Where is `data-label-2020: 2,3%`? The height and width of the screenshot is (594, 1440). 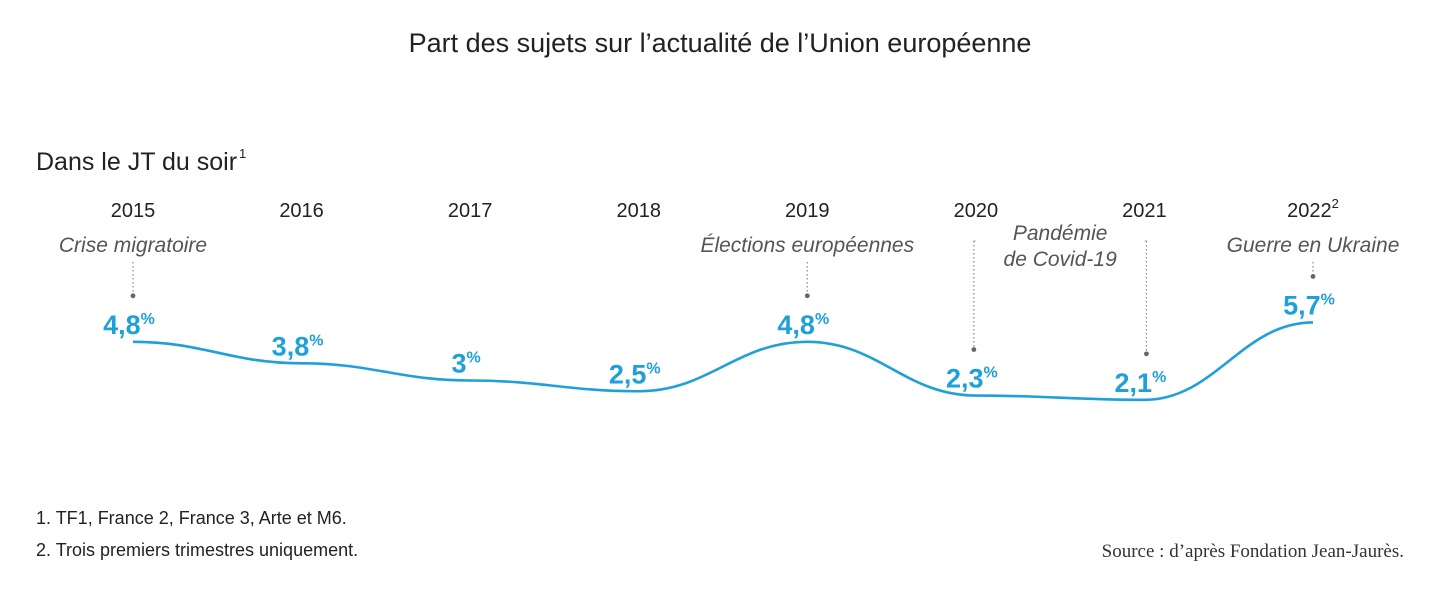
data-label-2020: 2,3% is located at coordinates (972, 379).